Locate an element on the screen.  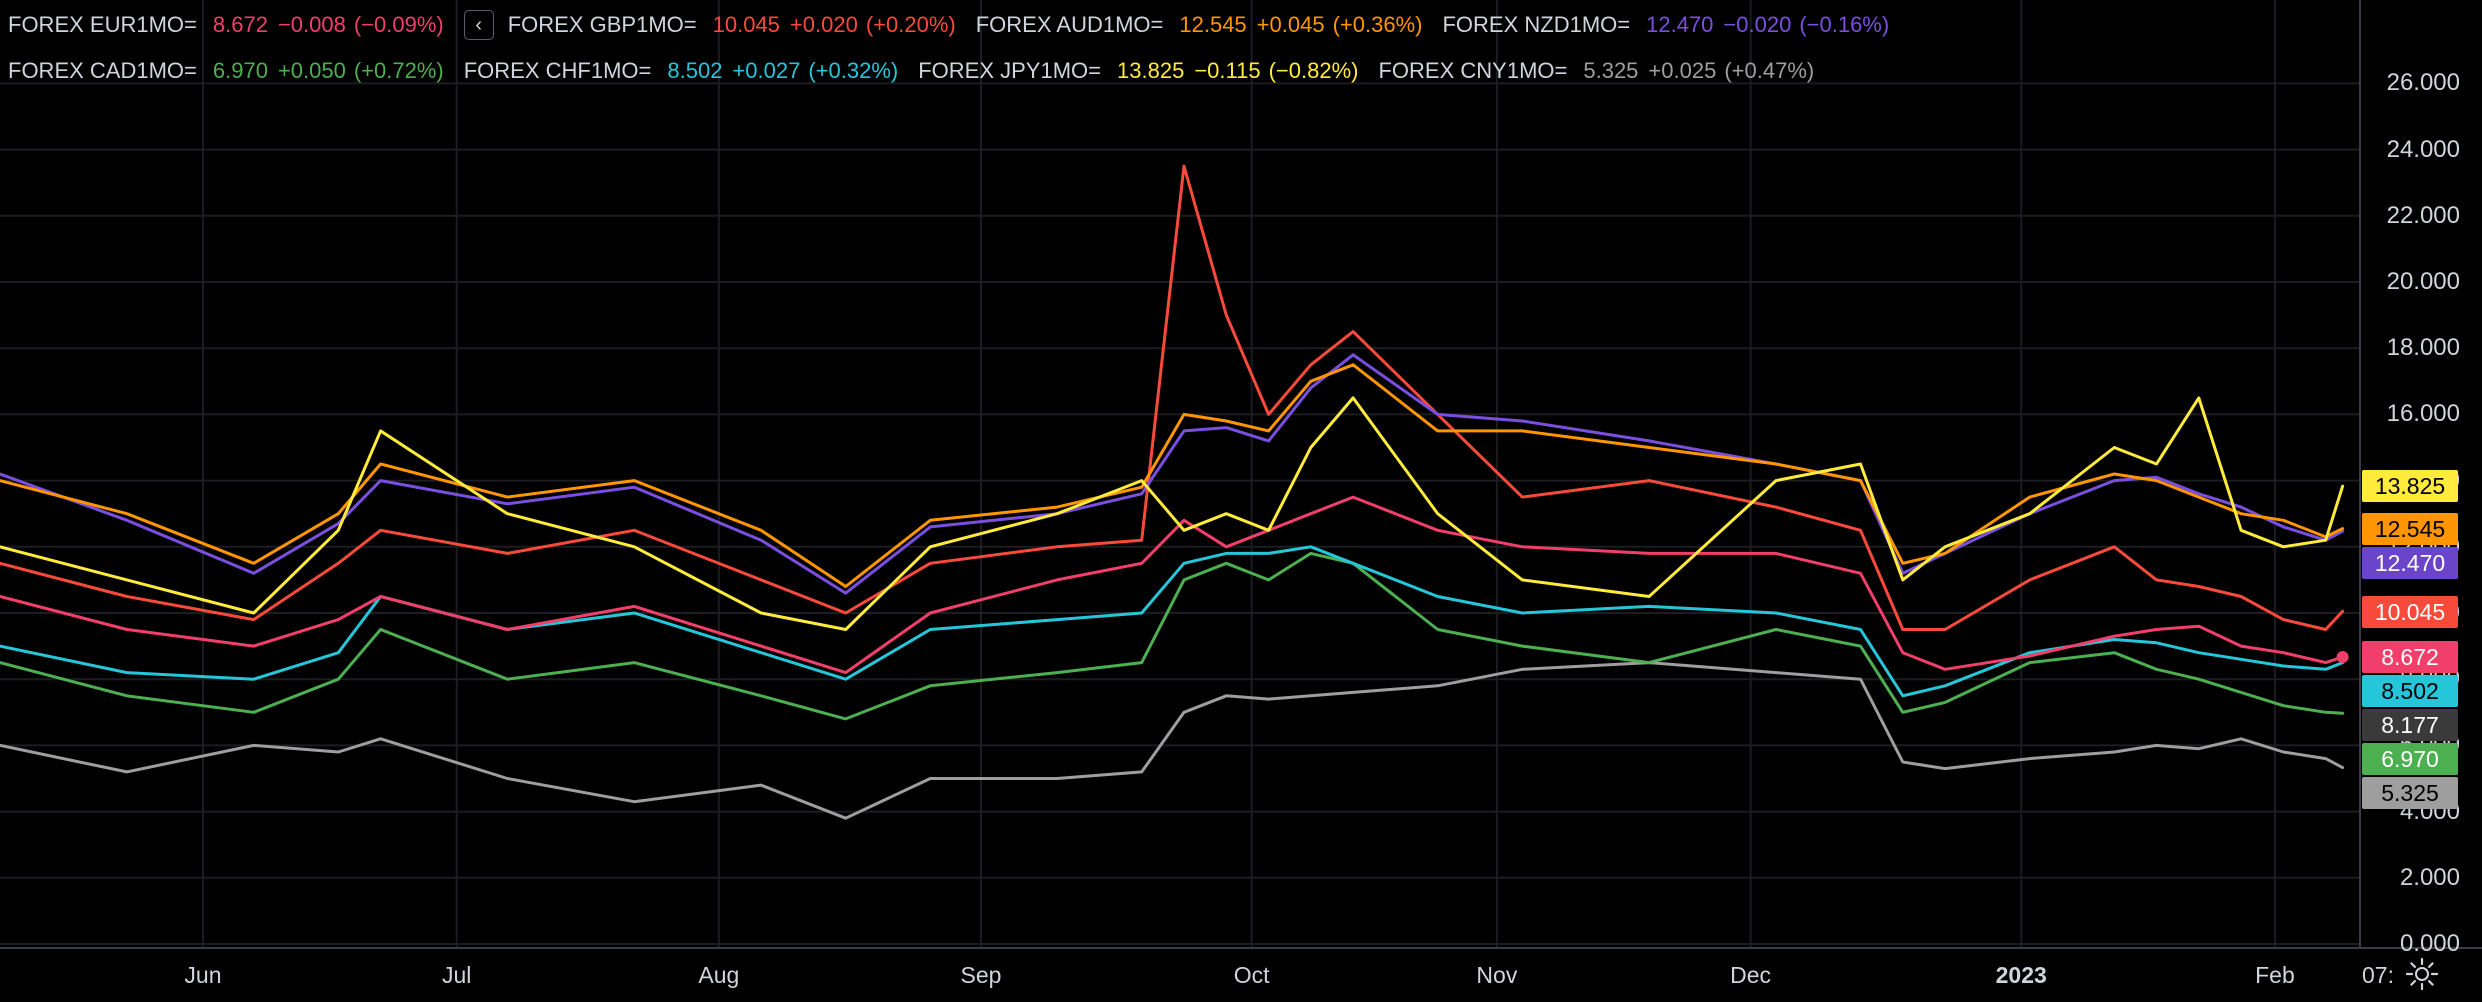
legend-item: FOREX CNY1MO= 5.325 +0.025 (+0.47%) is located at coordinates (1596, 71).